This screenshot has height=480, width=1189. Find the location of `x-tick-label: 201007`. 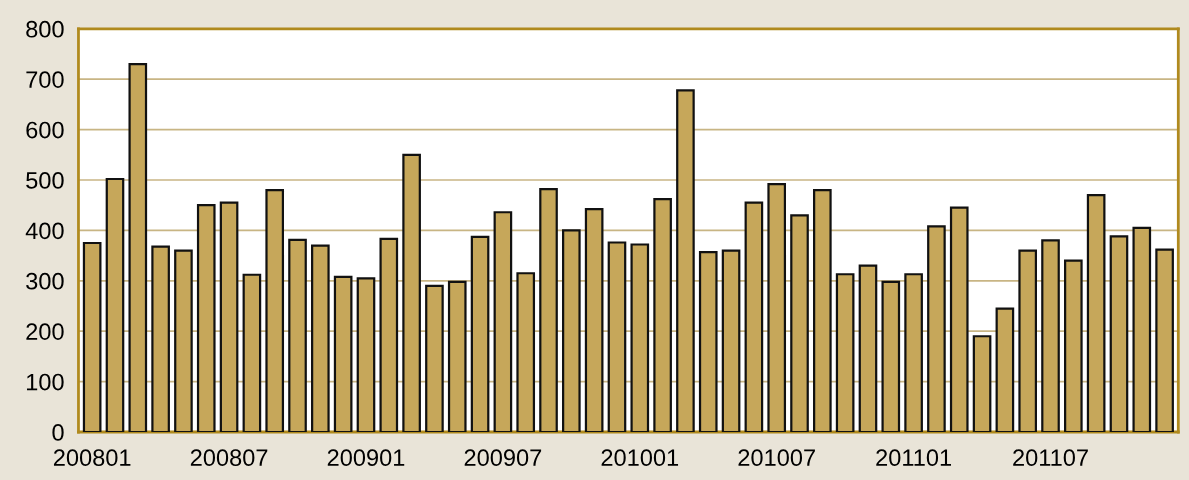

x-tick-label: 201007 is located at coordinates (776, 458).